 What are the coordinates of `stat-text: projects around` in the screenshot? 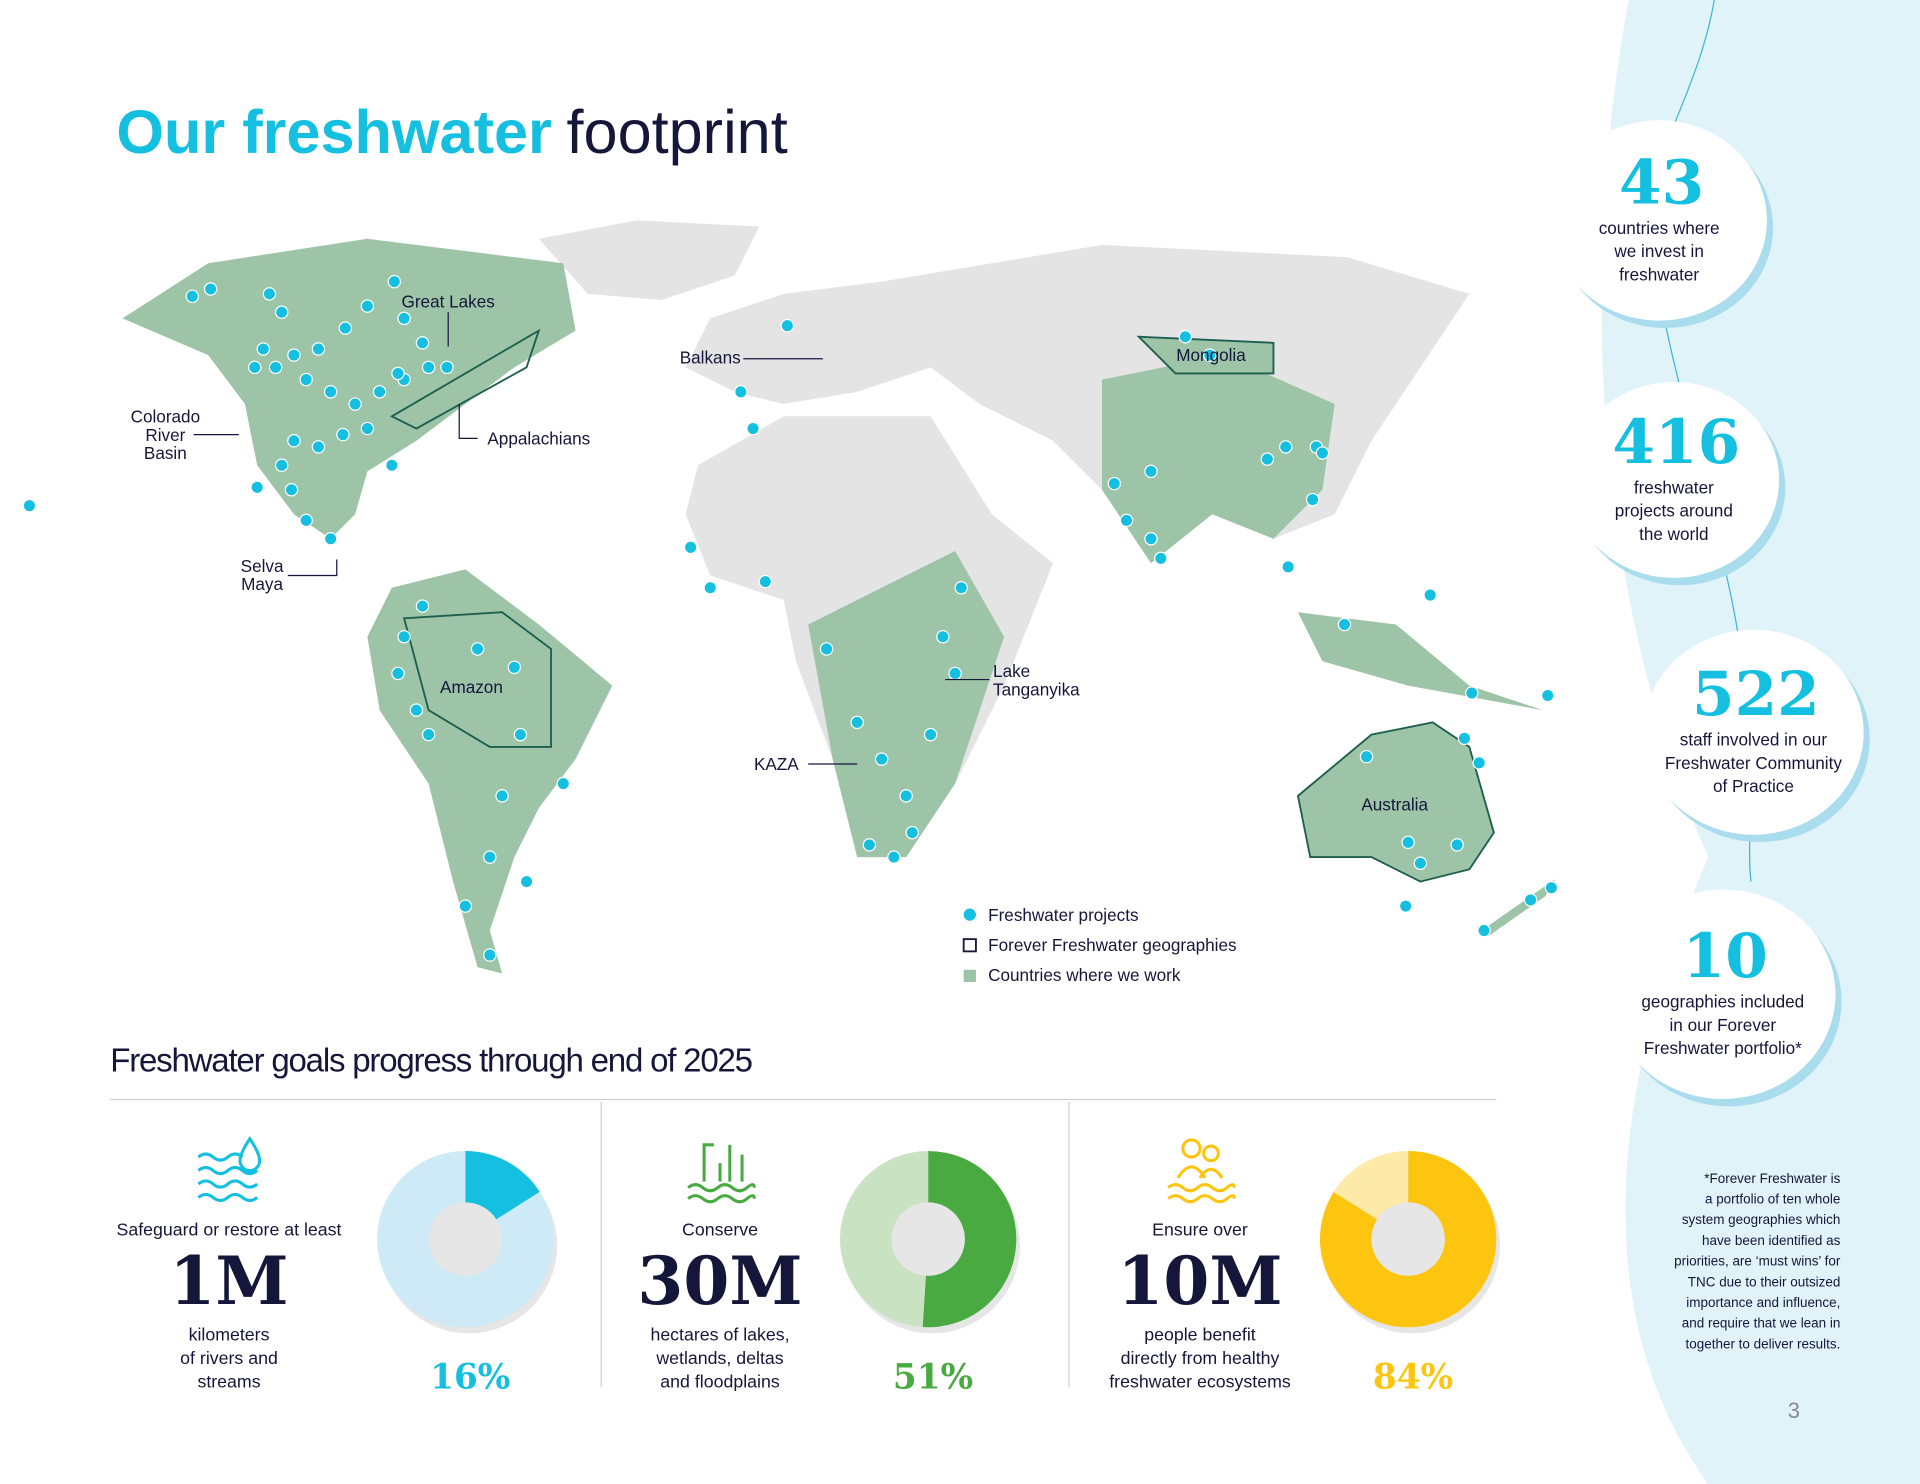 It's located at (1674, 511).